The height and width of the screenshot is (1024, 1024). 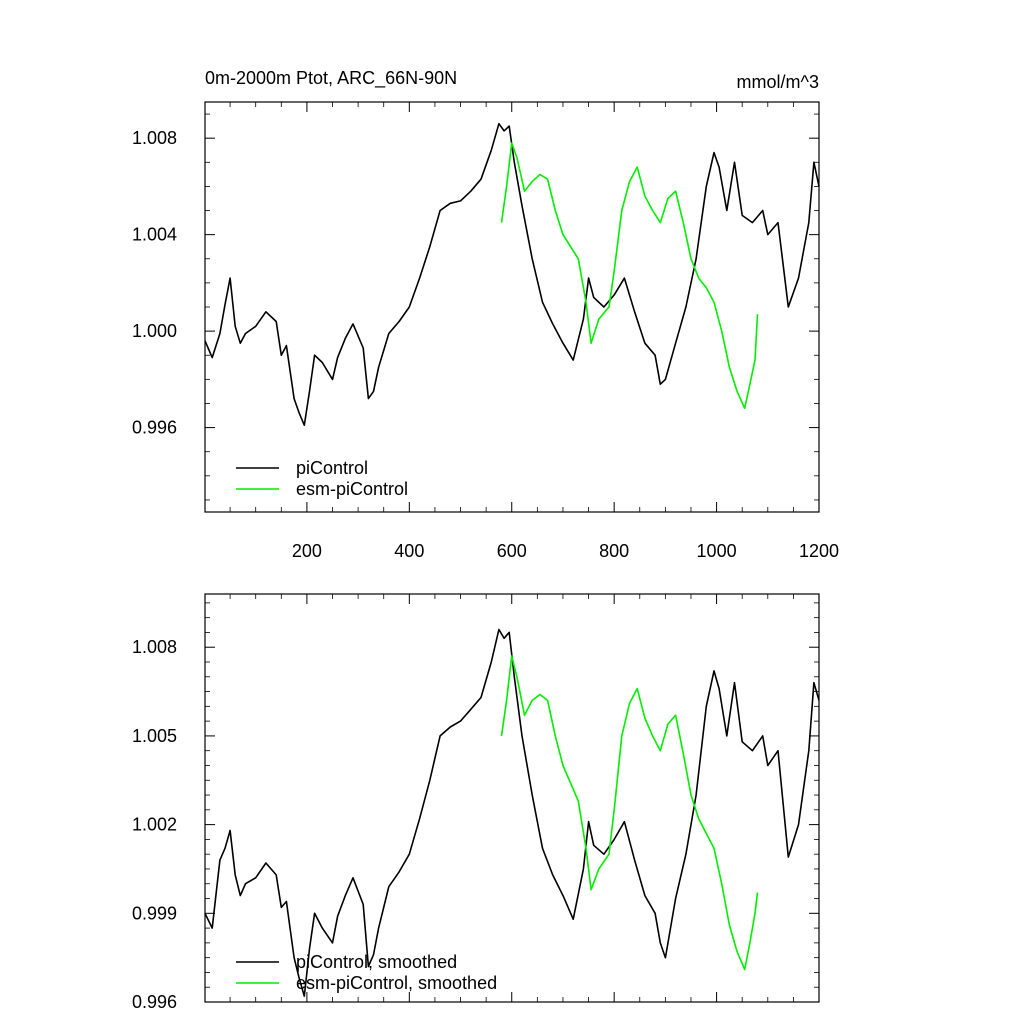 I want to click on x-tick-label: 1000, so click(x=717, y=551).